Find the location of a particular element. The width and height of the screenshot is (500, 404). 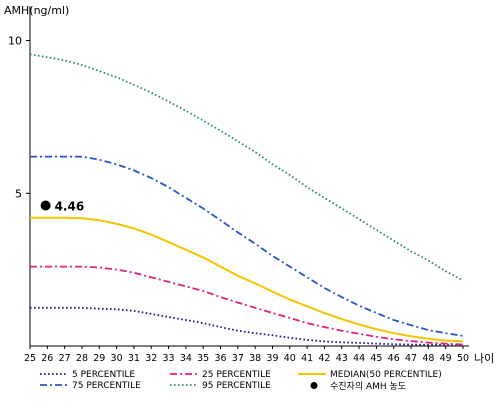

x-tick-label: 31 is located at coordinates (134, 358).